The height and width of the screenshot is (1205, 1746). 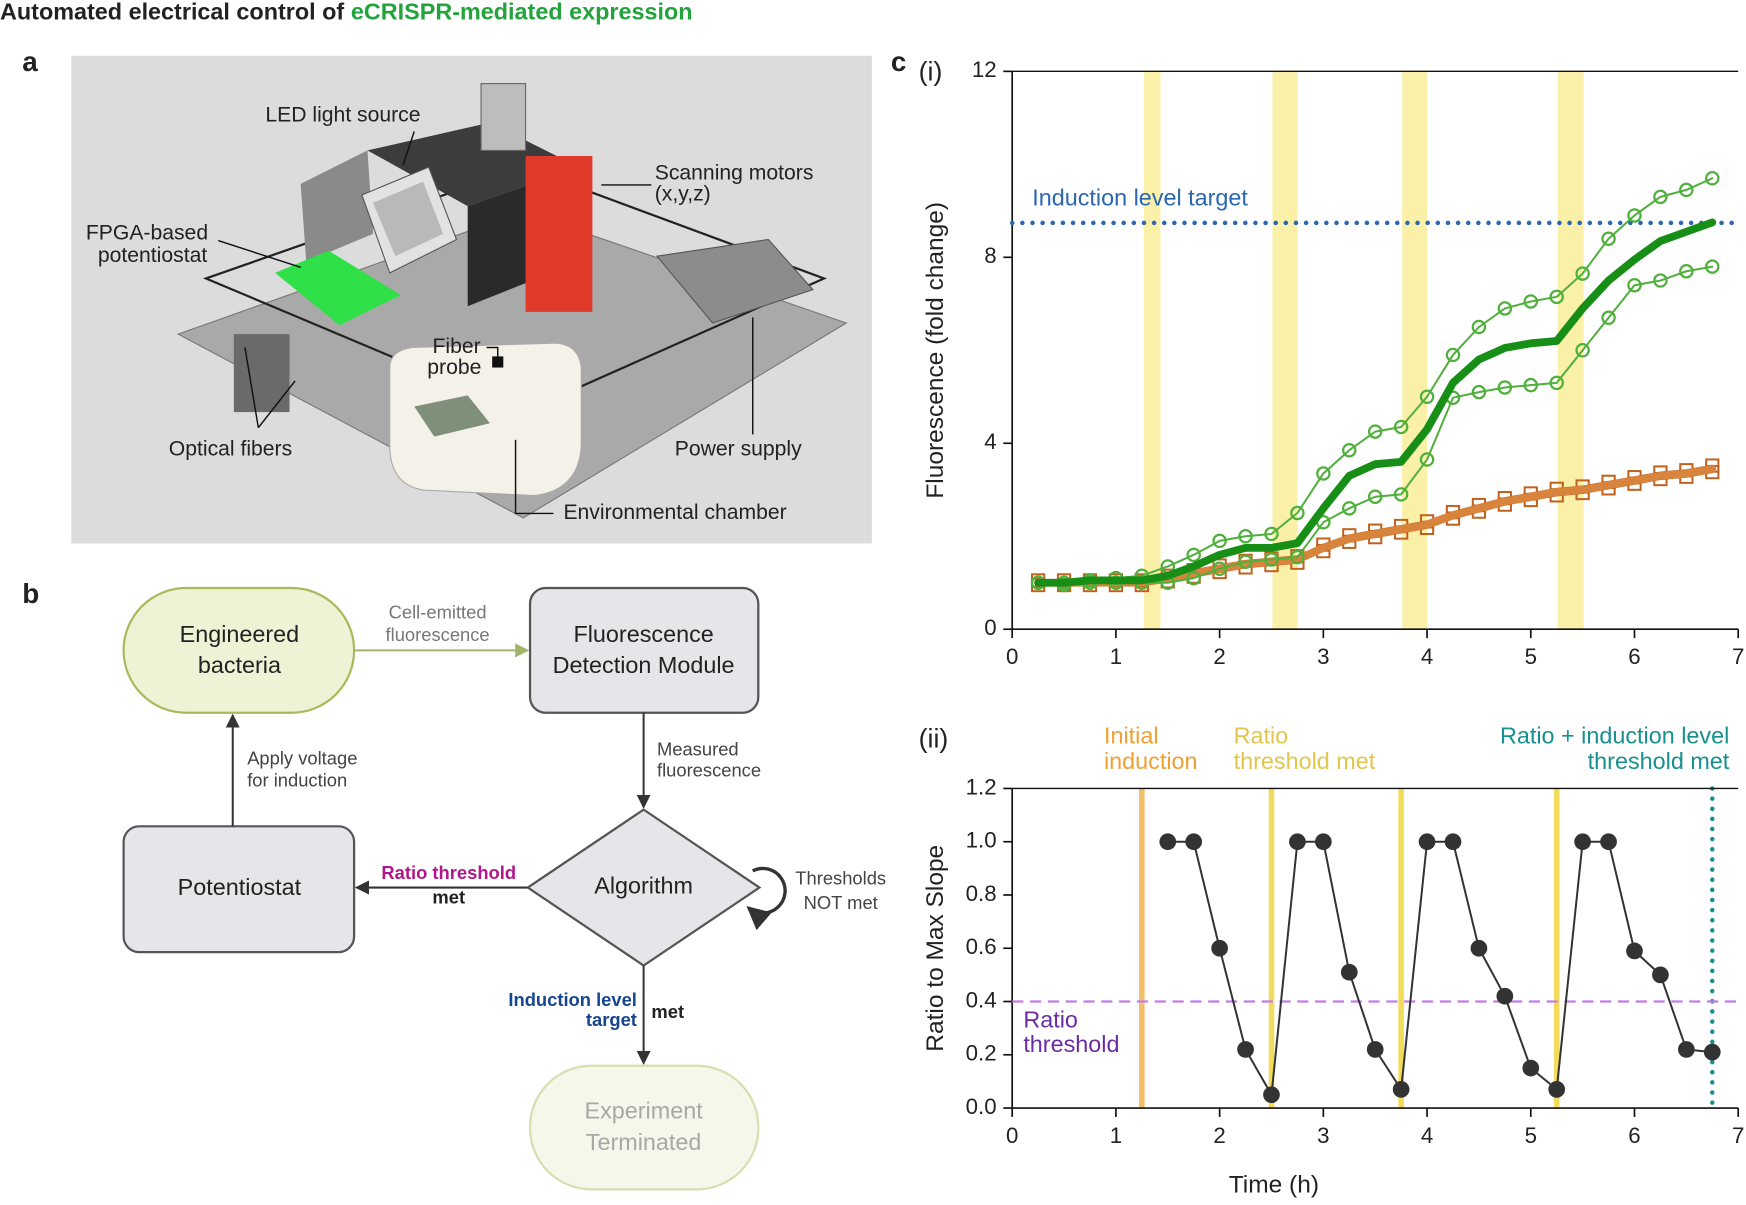 What do you see at coordinates (734, 281) in the screenshot?
I see `power-supply` at bounding box center [734, 281].